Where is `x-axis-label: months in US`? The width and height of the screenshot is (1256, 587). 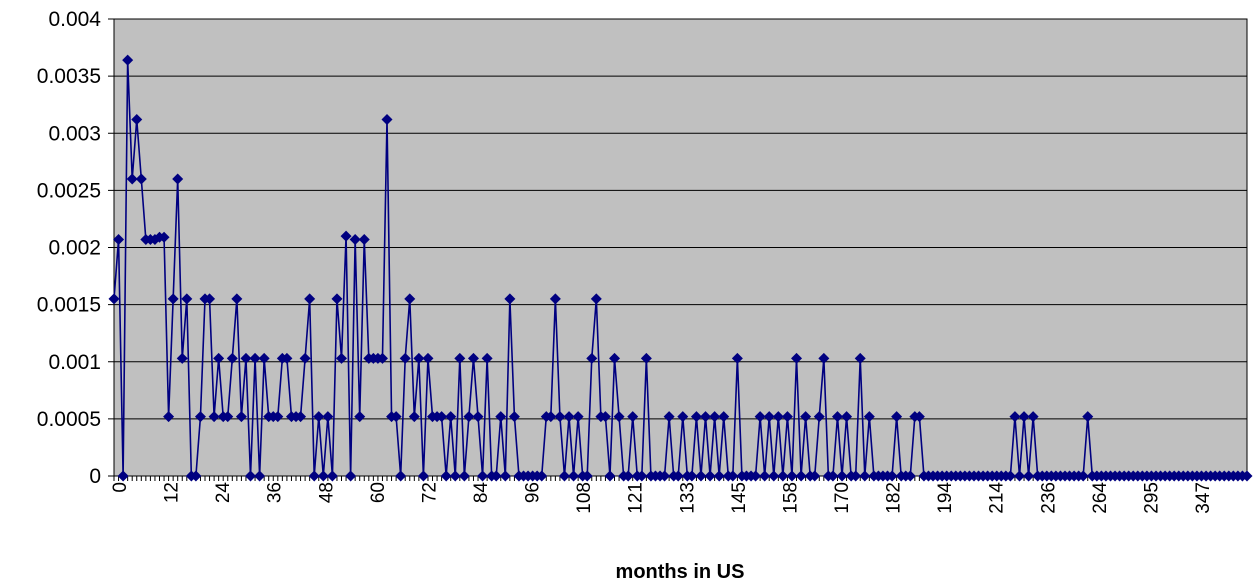 x-axis-label: months in US is located at coordinates (680, 572).